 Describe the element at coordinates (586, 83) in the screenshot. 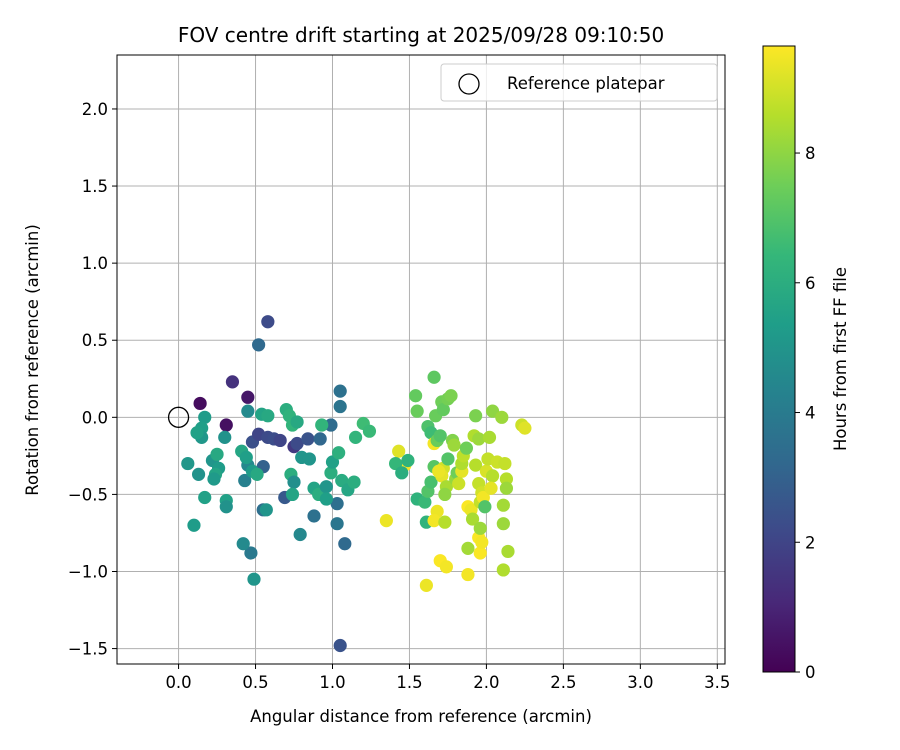

I see `legend-entry-reference-platepar: Reference platepar` at that location.